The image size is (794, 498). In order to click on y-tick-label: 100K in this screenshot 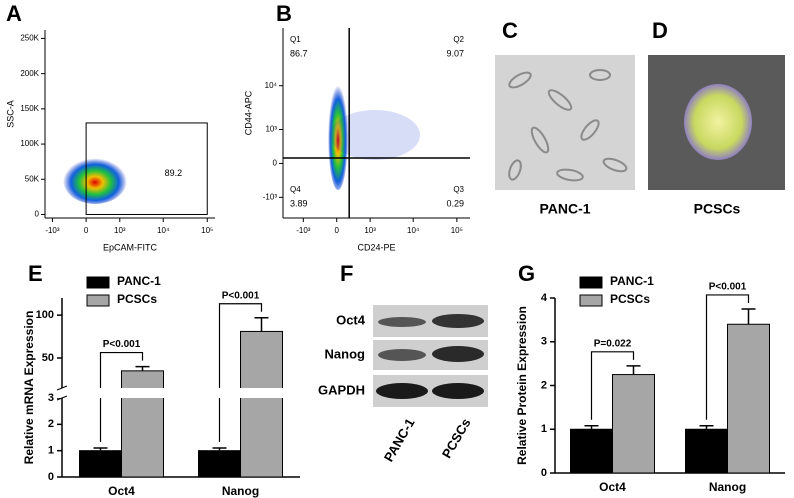, I will do `click(29, 143)`.